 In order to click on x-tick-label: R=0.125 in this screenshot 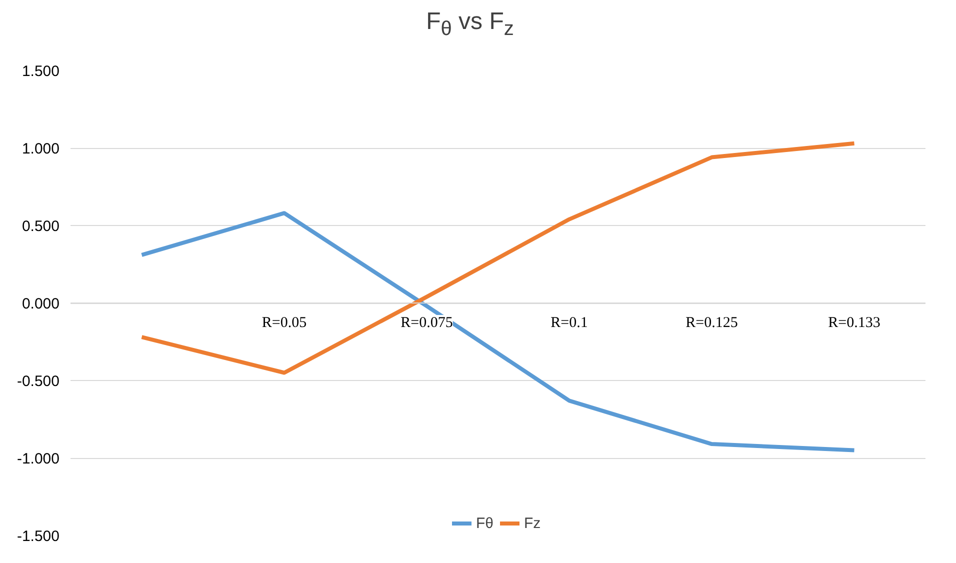, I will do `click(712, 323)`.